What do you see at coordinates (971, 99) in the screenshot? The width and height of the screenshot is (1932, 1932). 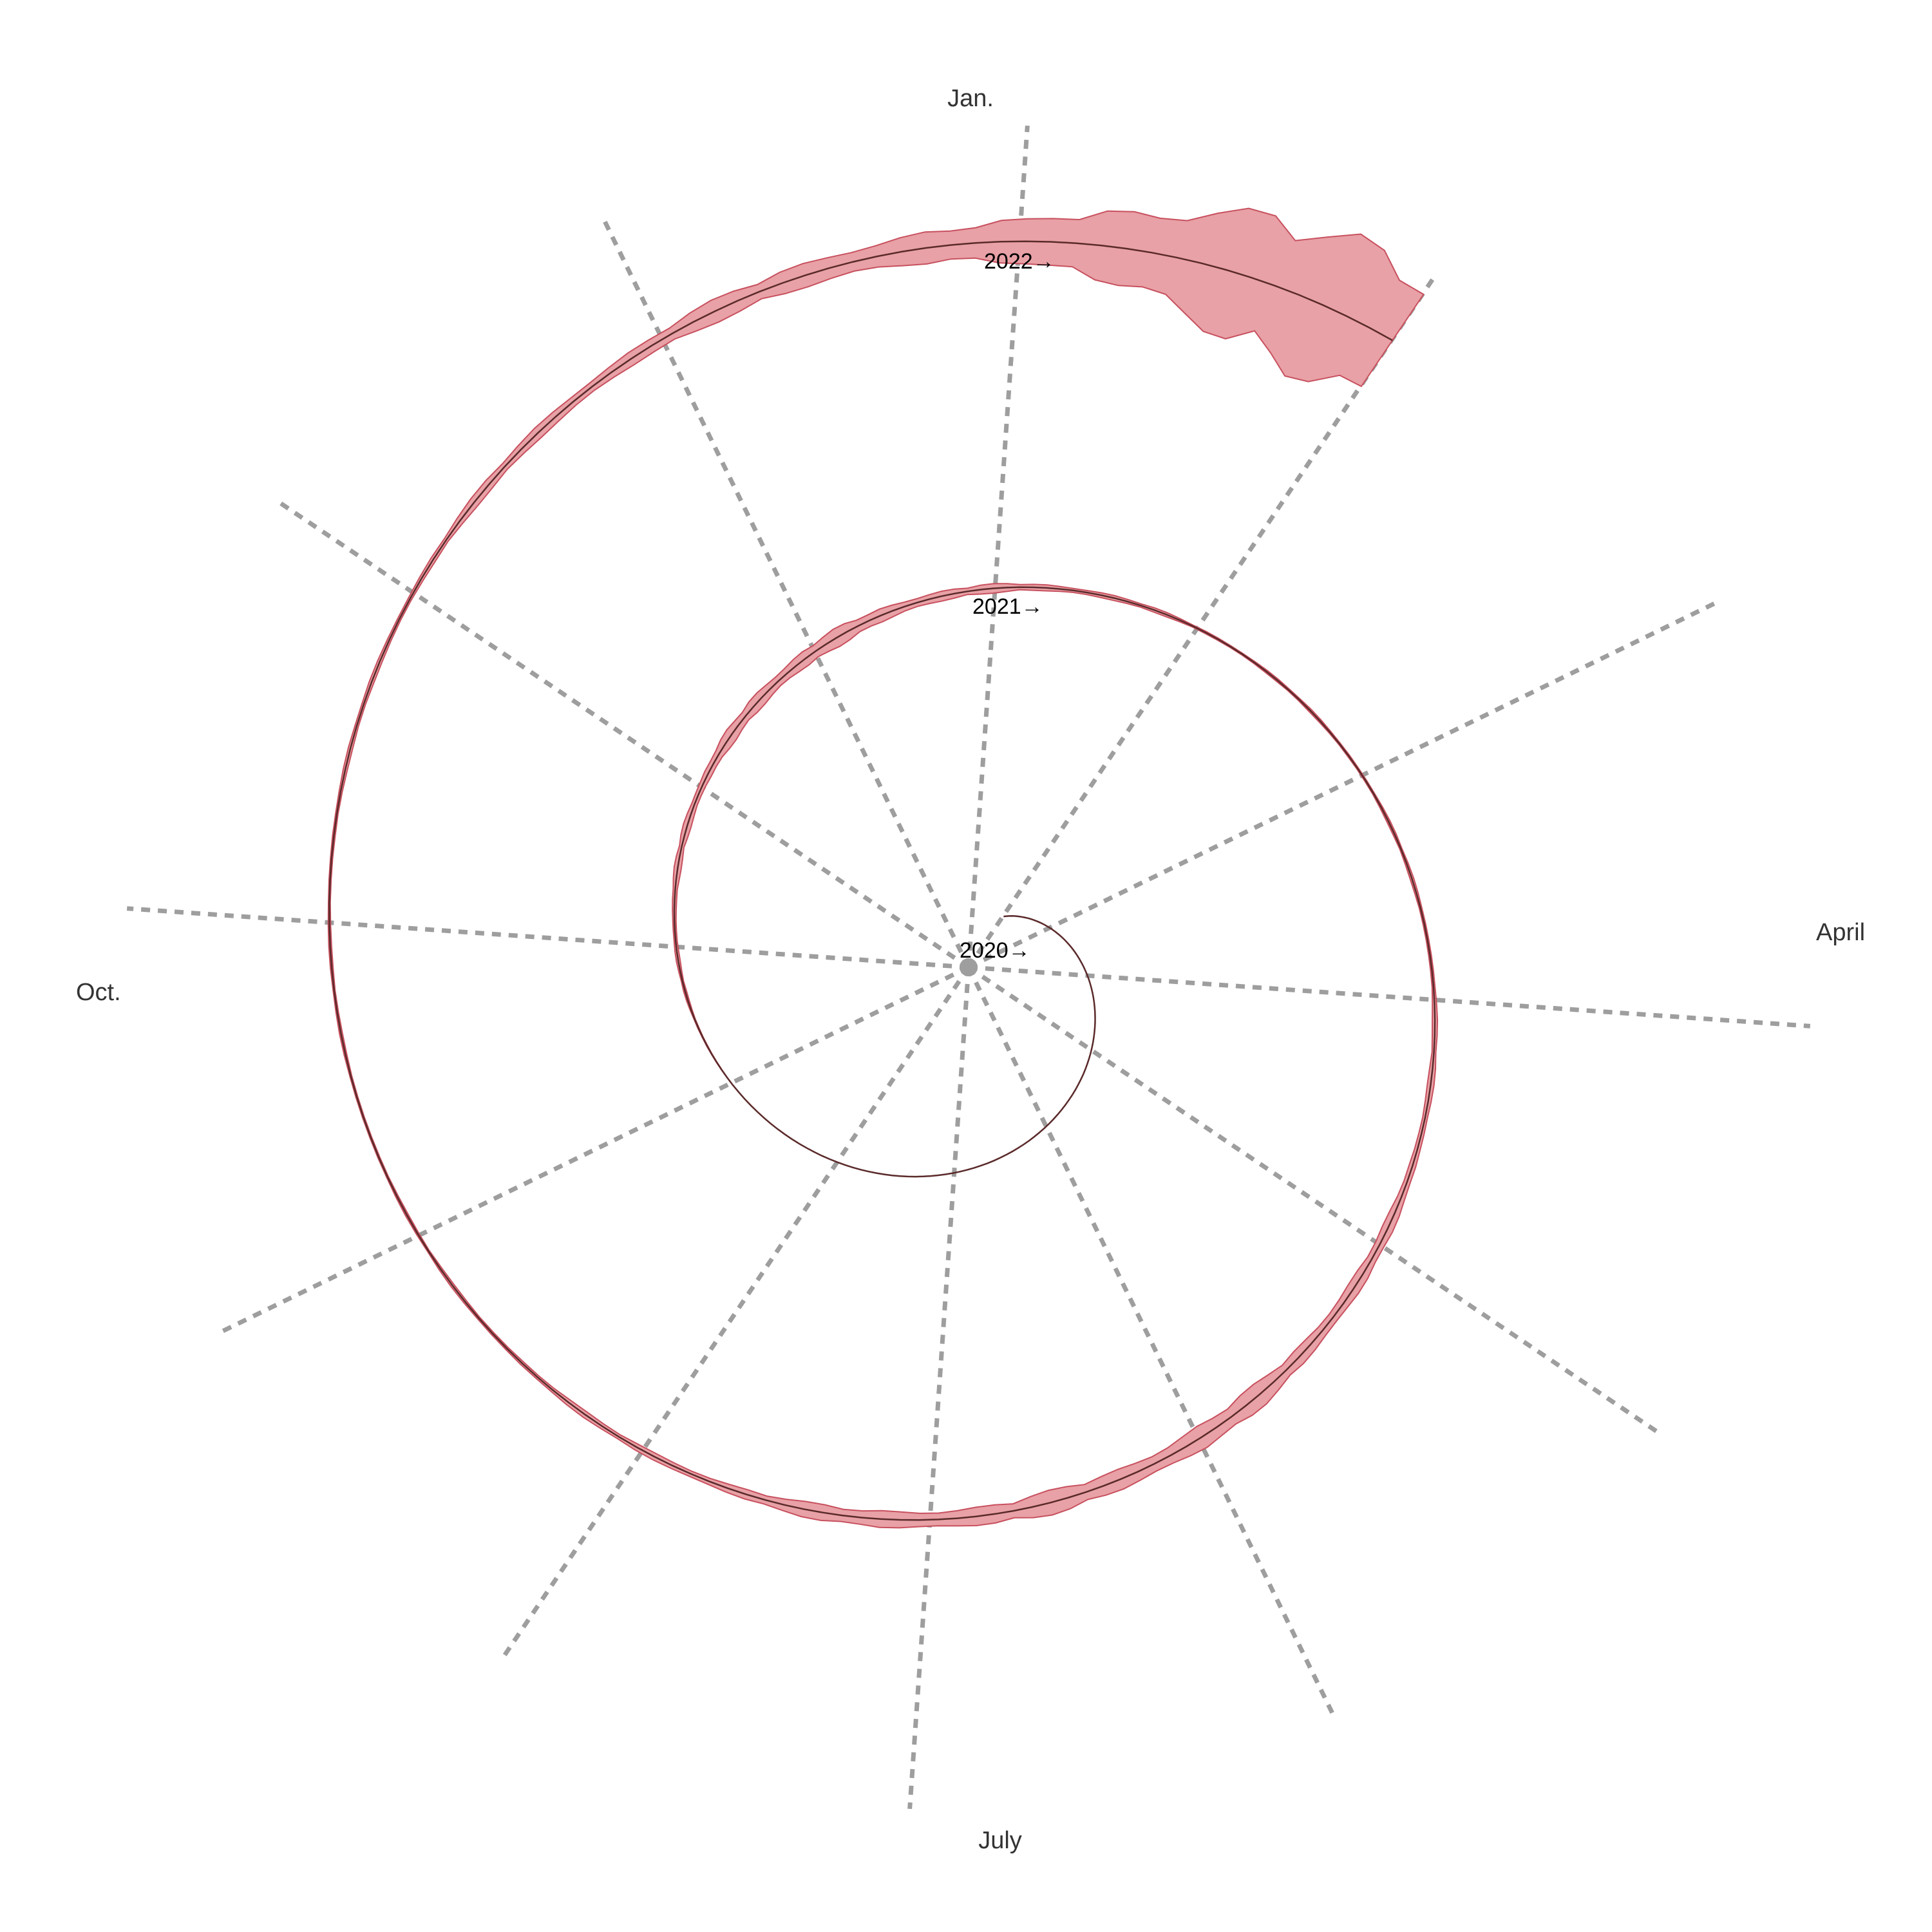 I see `month-label-jan: Jan.` at bounding box center [971, 99].